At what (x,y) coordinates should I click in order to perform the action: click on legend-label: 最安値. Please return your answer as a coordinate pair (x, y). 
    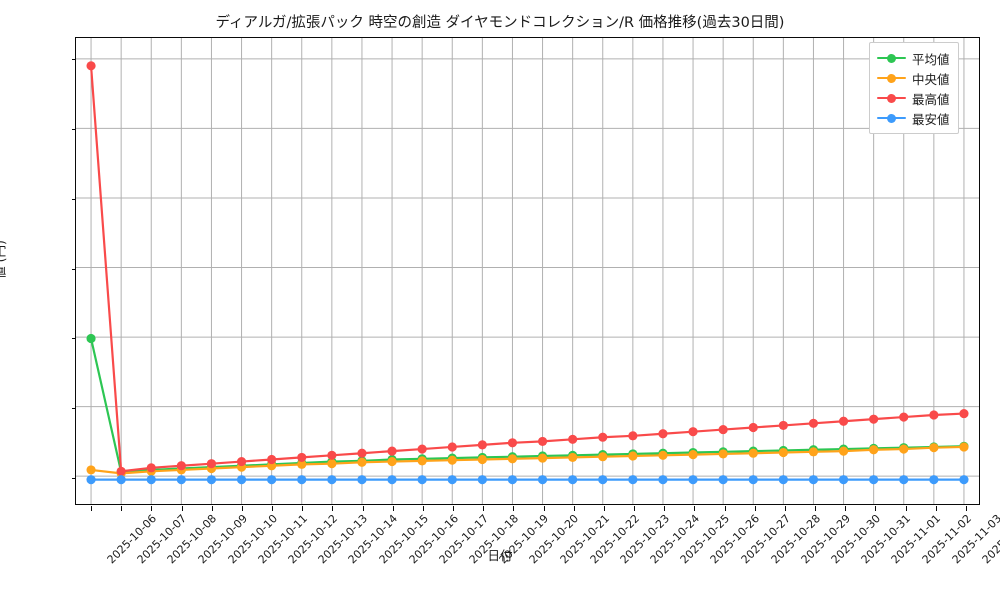
    Looking at the image, I should click on (931, 119).